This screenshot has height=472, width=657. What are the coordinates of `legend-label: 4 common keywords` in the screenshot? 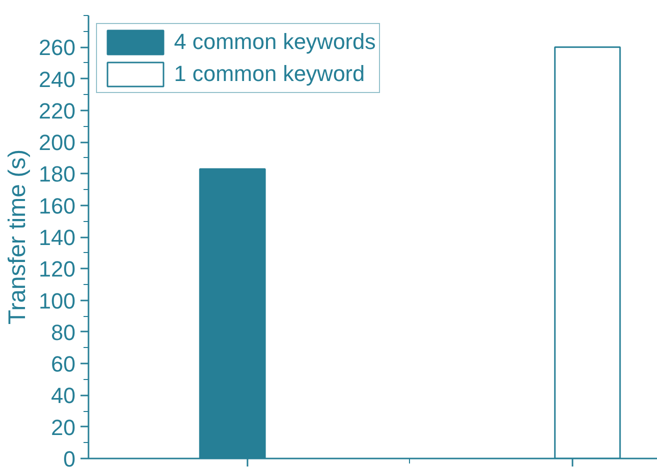 It's located at (275, 42).